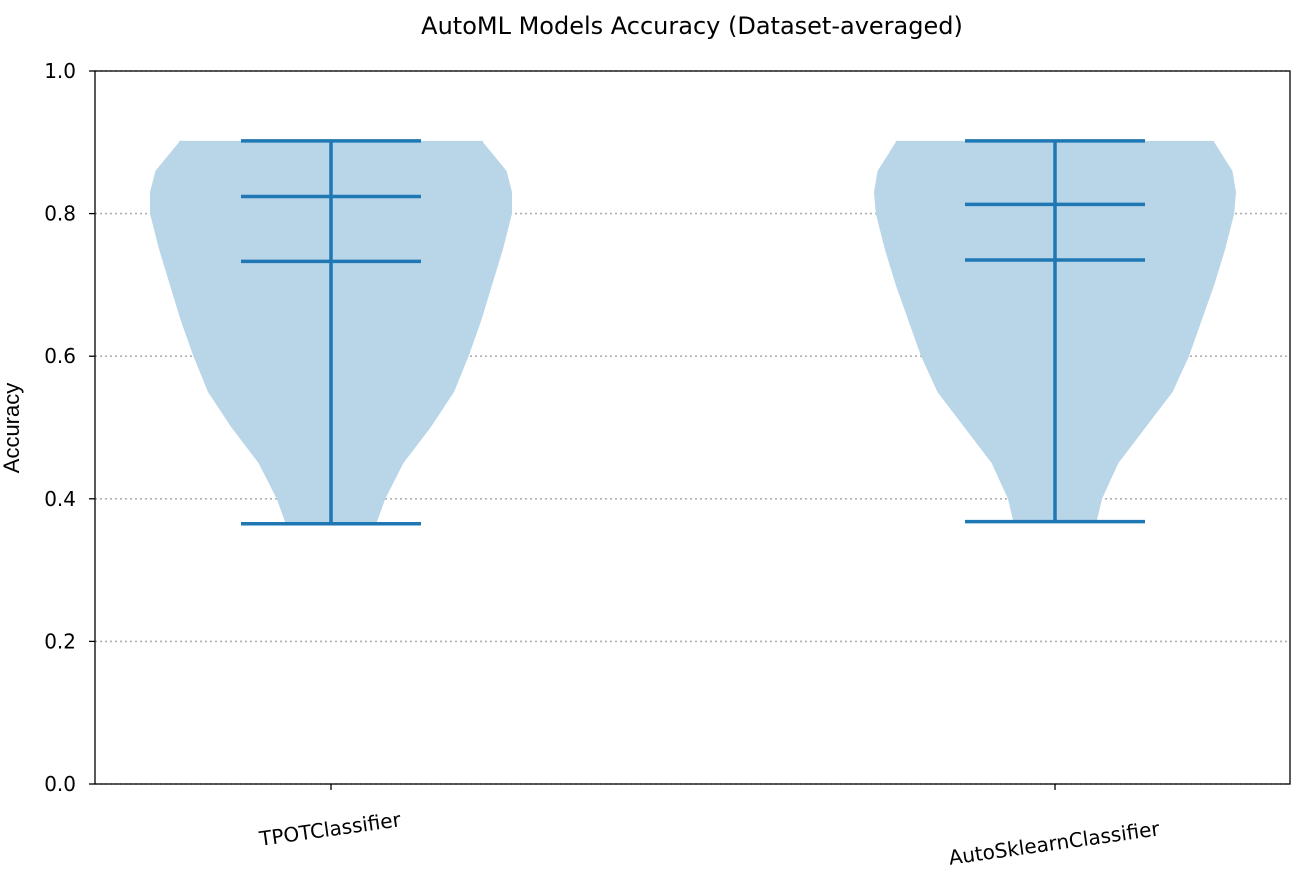 The height and width of the screenshot is (880, 1305). What do you see at coordinates (60, 71) in the screenshot?
I see `y-tick-label: 1.0` at bounding box center [60, 71].